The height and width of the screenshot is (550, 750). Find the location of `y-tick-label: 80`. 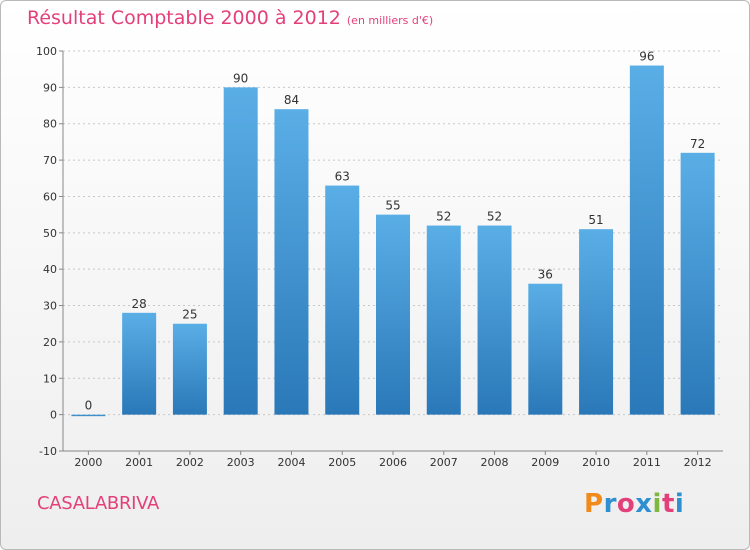

y-tick-label: 80 is located at coordinates (50, 124).